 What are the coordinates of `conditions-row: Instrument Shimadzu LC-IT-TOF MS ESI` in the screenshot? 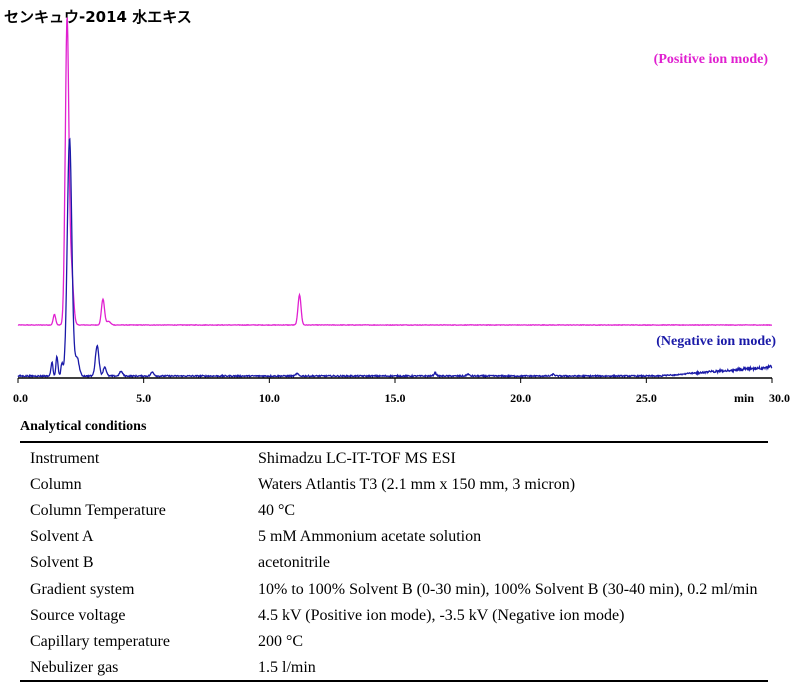 It's located at (394, 458).